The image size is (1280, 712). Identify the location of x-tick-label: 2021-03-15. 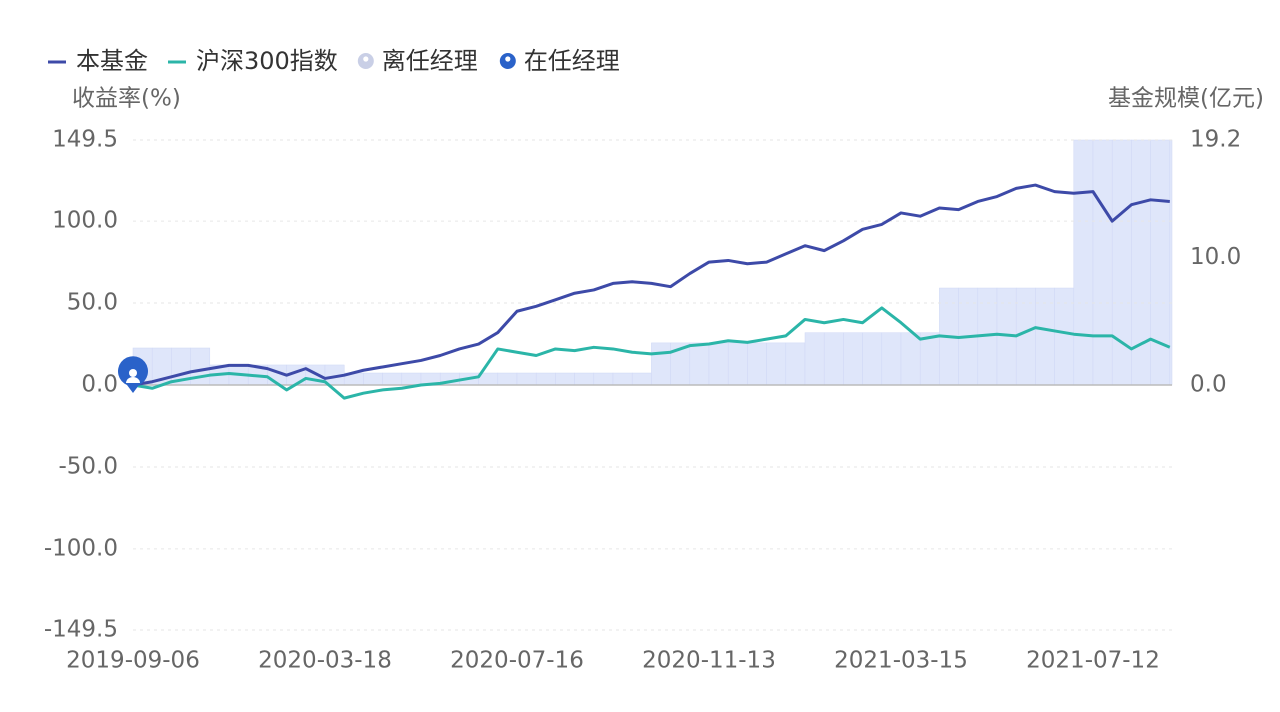
(901, 661).